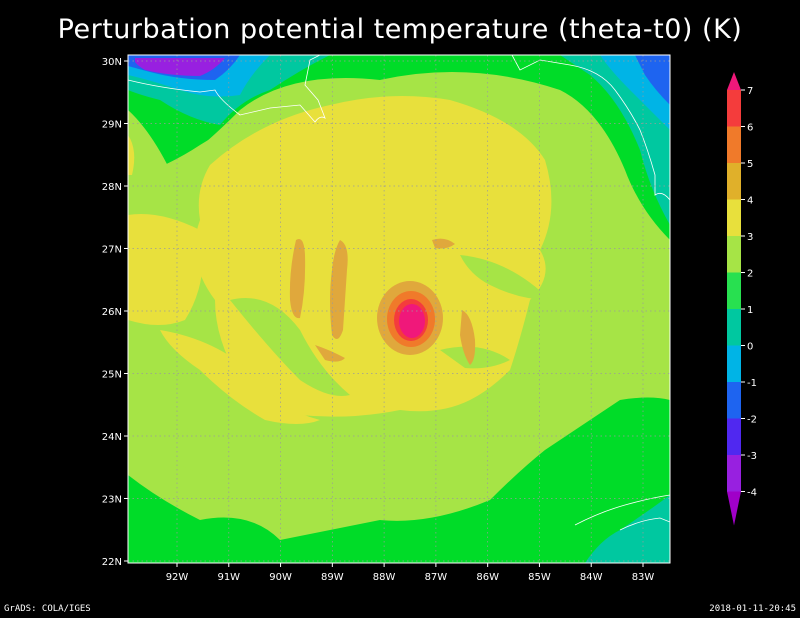 The width and height of the screenshot is (800, 618). Describe the element at coordinates (436, 577) in the screenshot. I see `x-tick-label: 87W` at that location.